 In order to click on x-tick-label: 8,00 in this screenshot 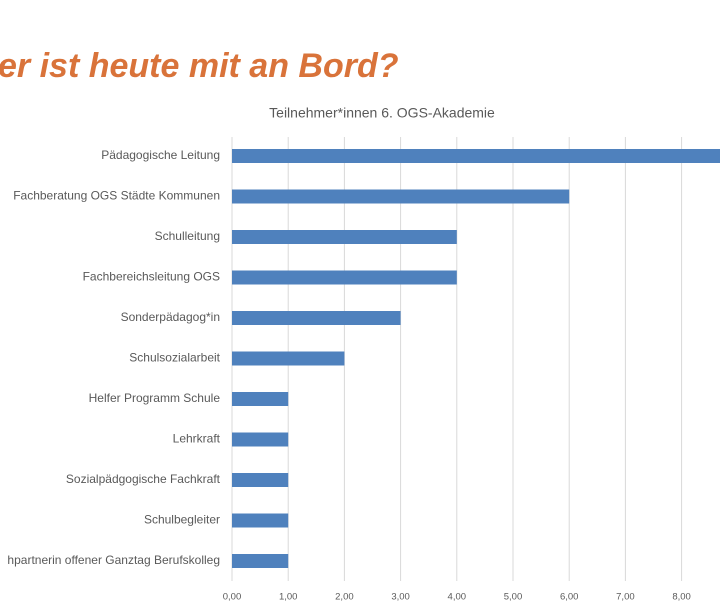, I will do `click(681, 597)`.